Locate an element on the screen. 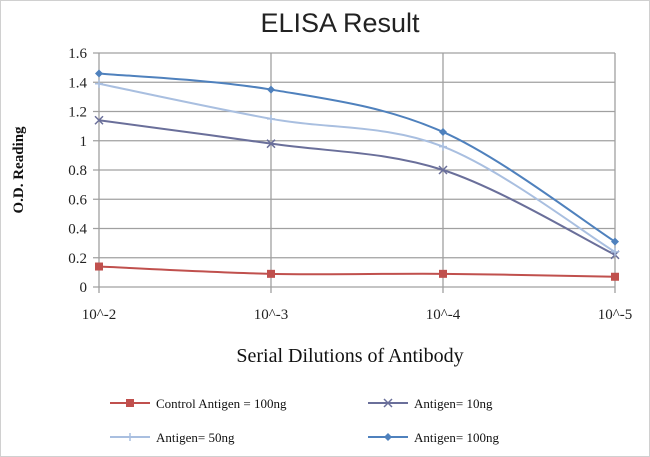  legend-item: Control Antigen = 100ng is located at coordinates (198, 403).